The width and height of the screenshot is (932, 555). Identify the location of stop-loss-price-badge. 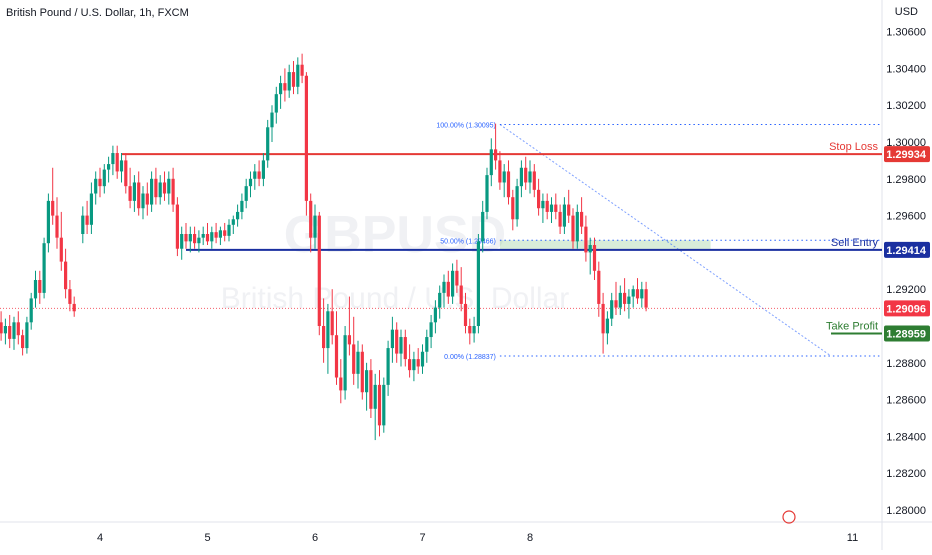
(907, 154).